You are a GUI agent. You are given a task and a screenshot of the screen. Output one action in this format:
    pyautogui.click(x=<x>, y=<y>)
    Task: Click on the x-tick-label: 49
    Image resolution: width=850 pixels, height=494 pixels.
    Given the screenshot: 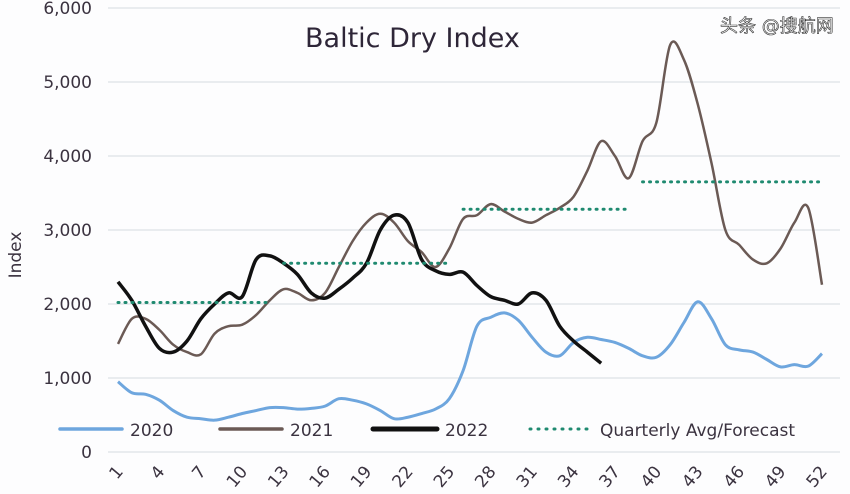 What is the action you would take?
    pyautogui.click(x=775, y=476)
    